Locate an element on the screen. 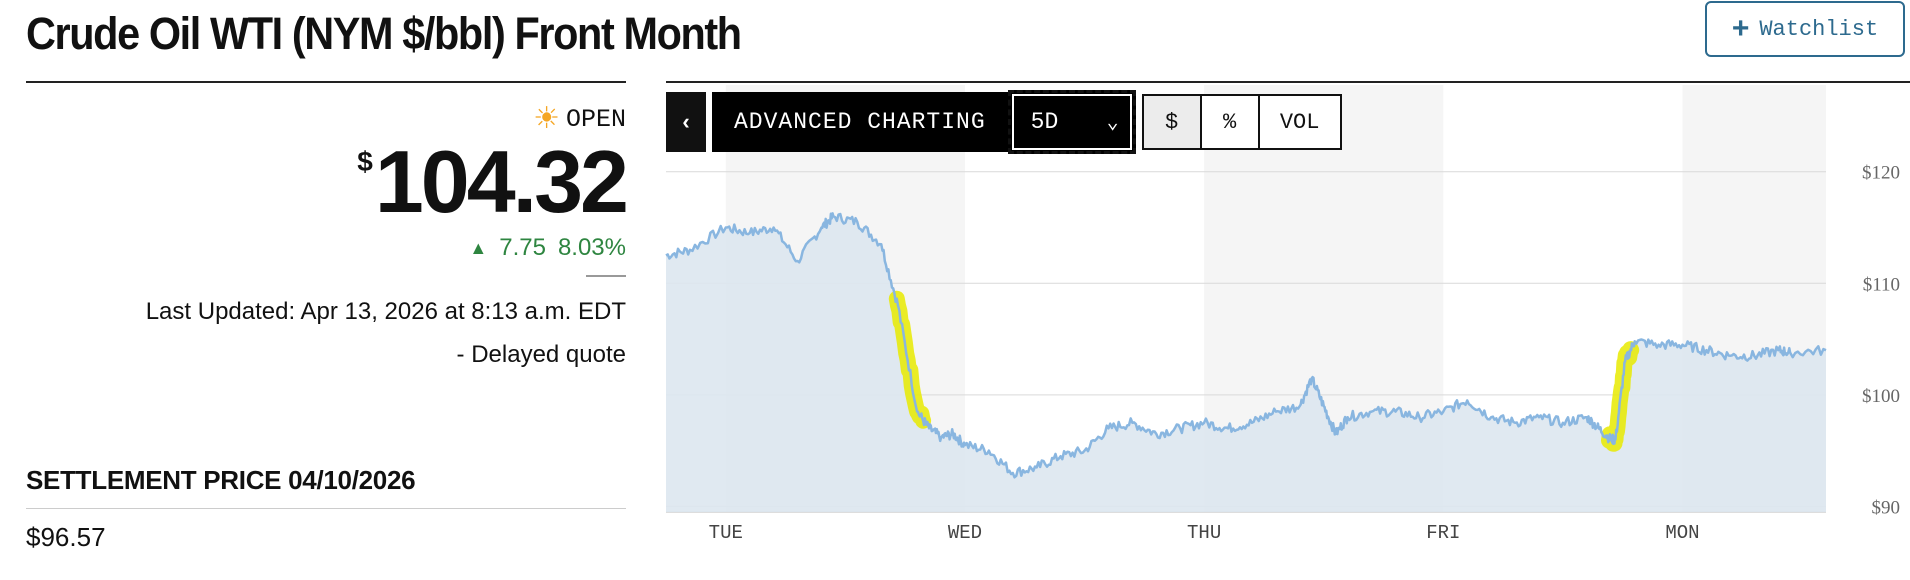 The height and width of the screenshot is (580, 1910). range-select: 5D ⌄ is located at coordinates (1071, 122).